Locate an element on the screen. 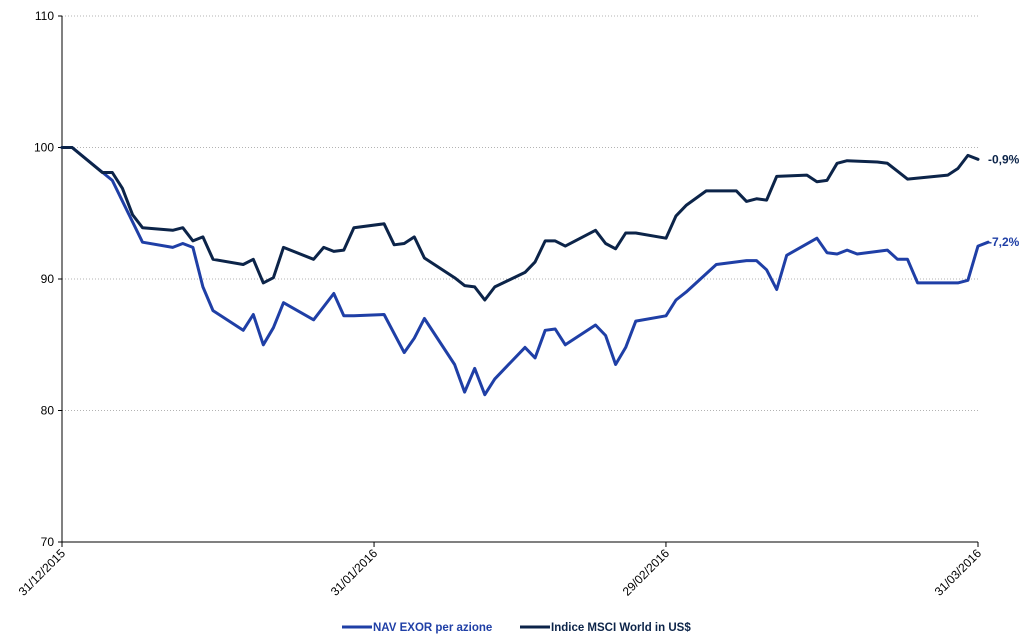 This screenshot has width=1029, height=639. x-tick-label: 31/01/2016 is located at coordinates (354, 572).